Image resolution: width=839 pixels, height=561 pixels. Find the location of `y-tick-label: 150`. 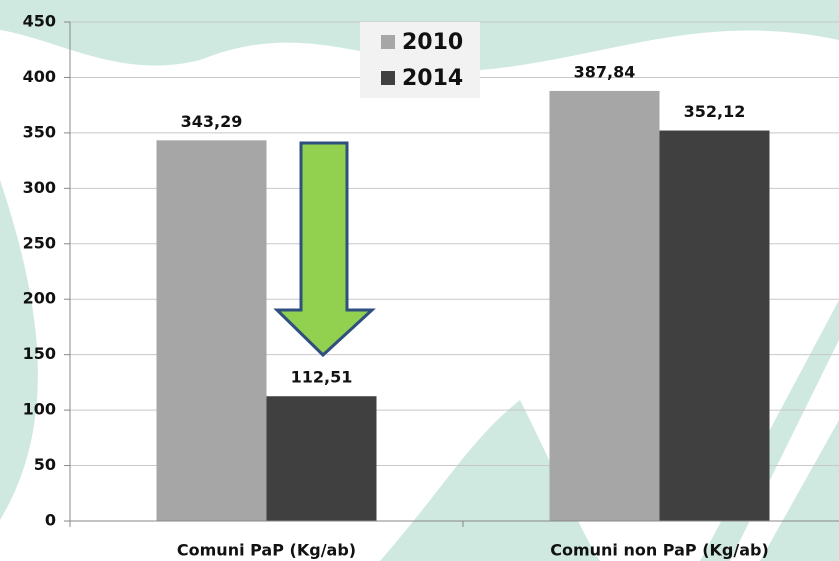

y-tick-label: 150 is located at coordinates (39, 353).